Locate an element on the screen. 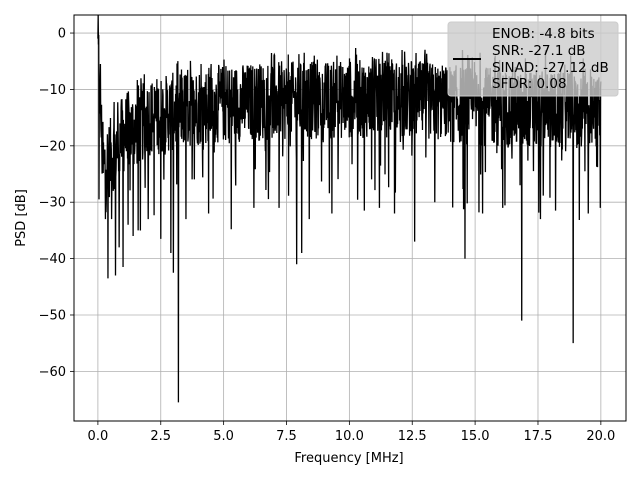  legend-entry-enob: ENOB: -4.8 bits is located at coordinates (543, 34).